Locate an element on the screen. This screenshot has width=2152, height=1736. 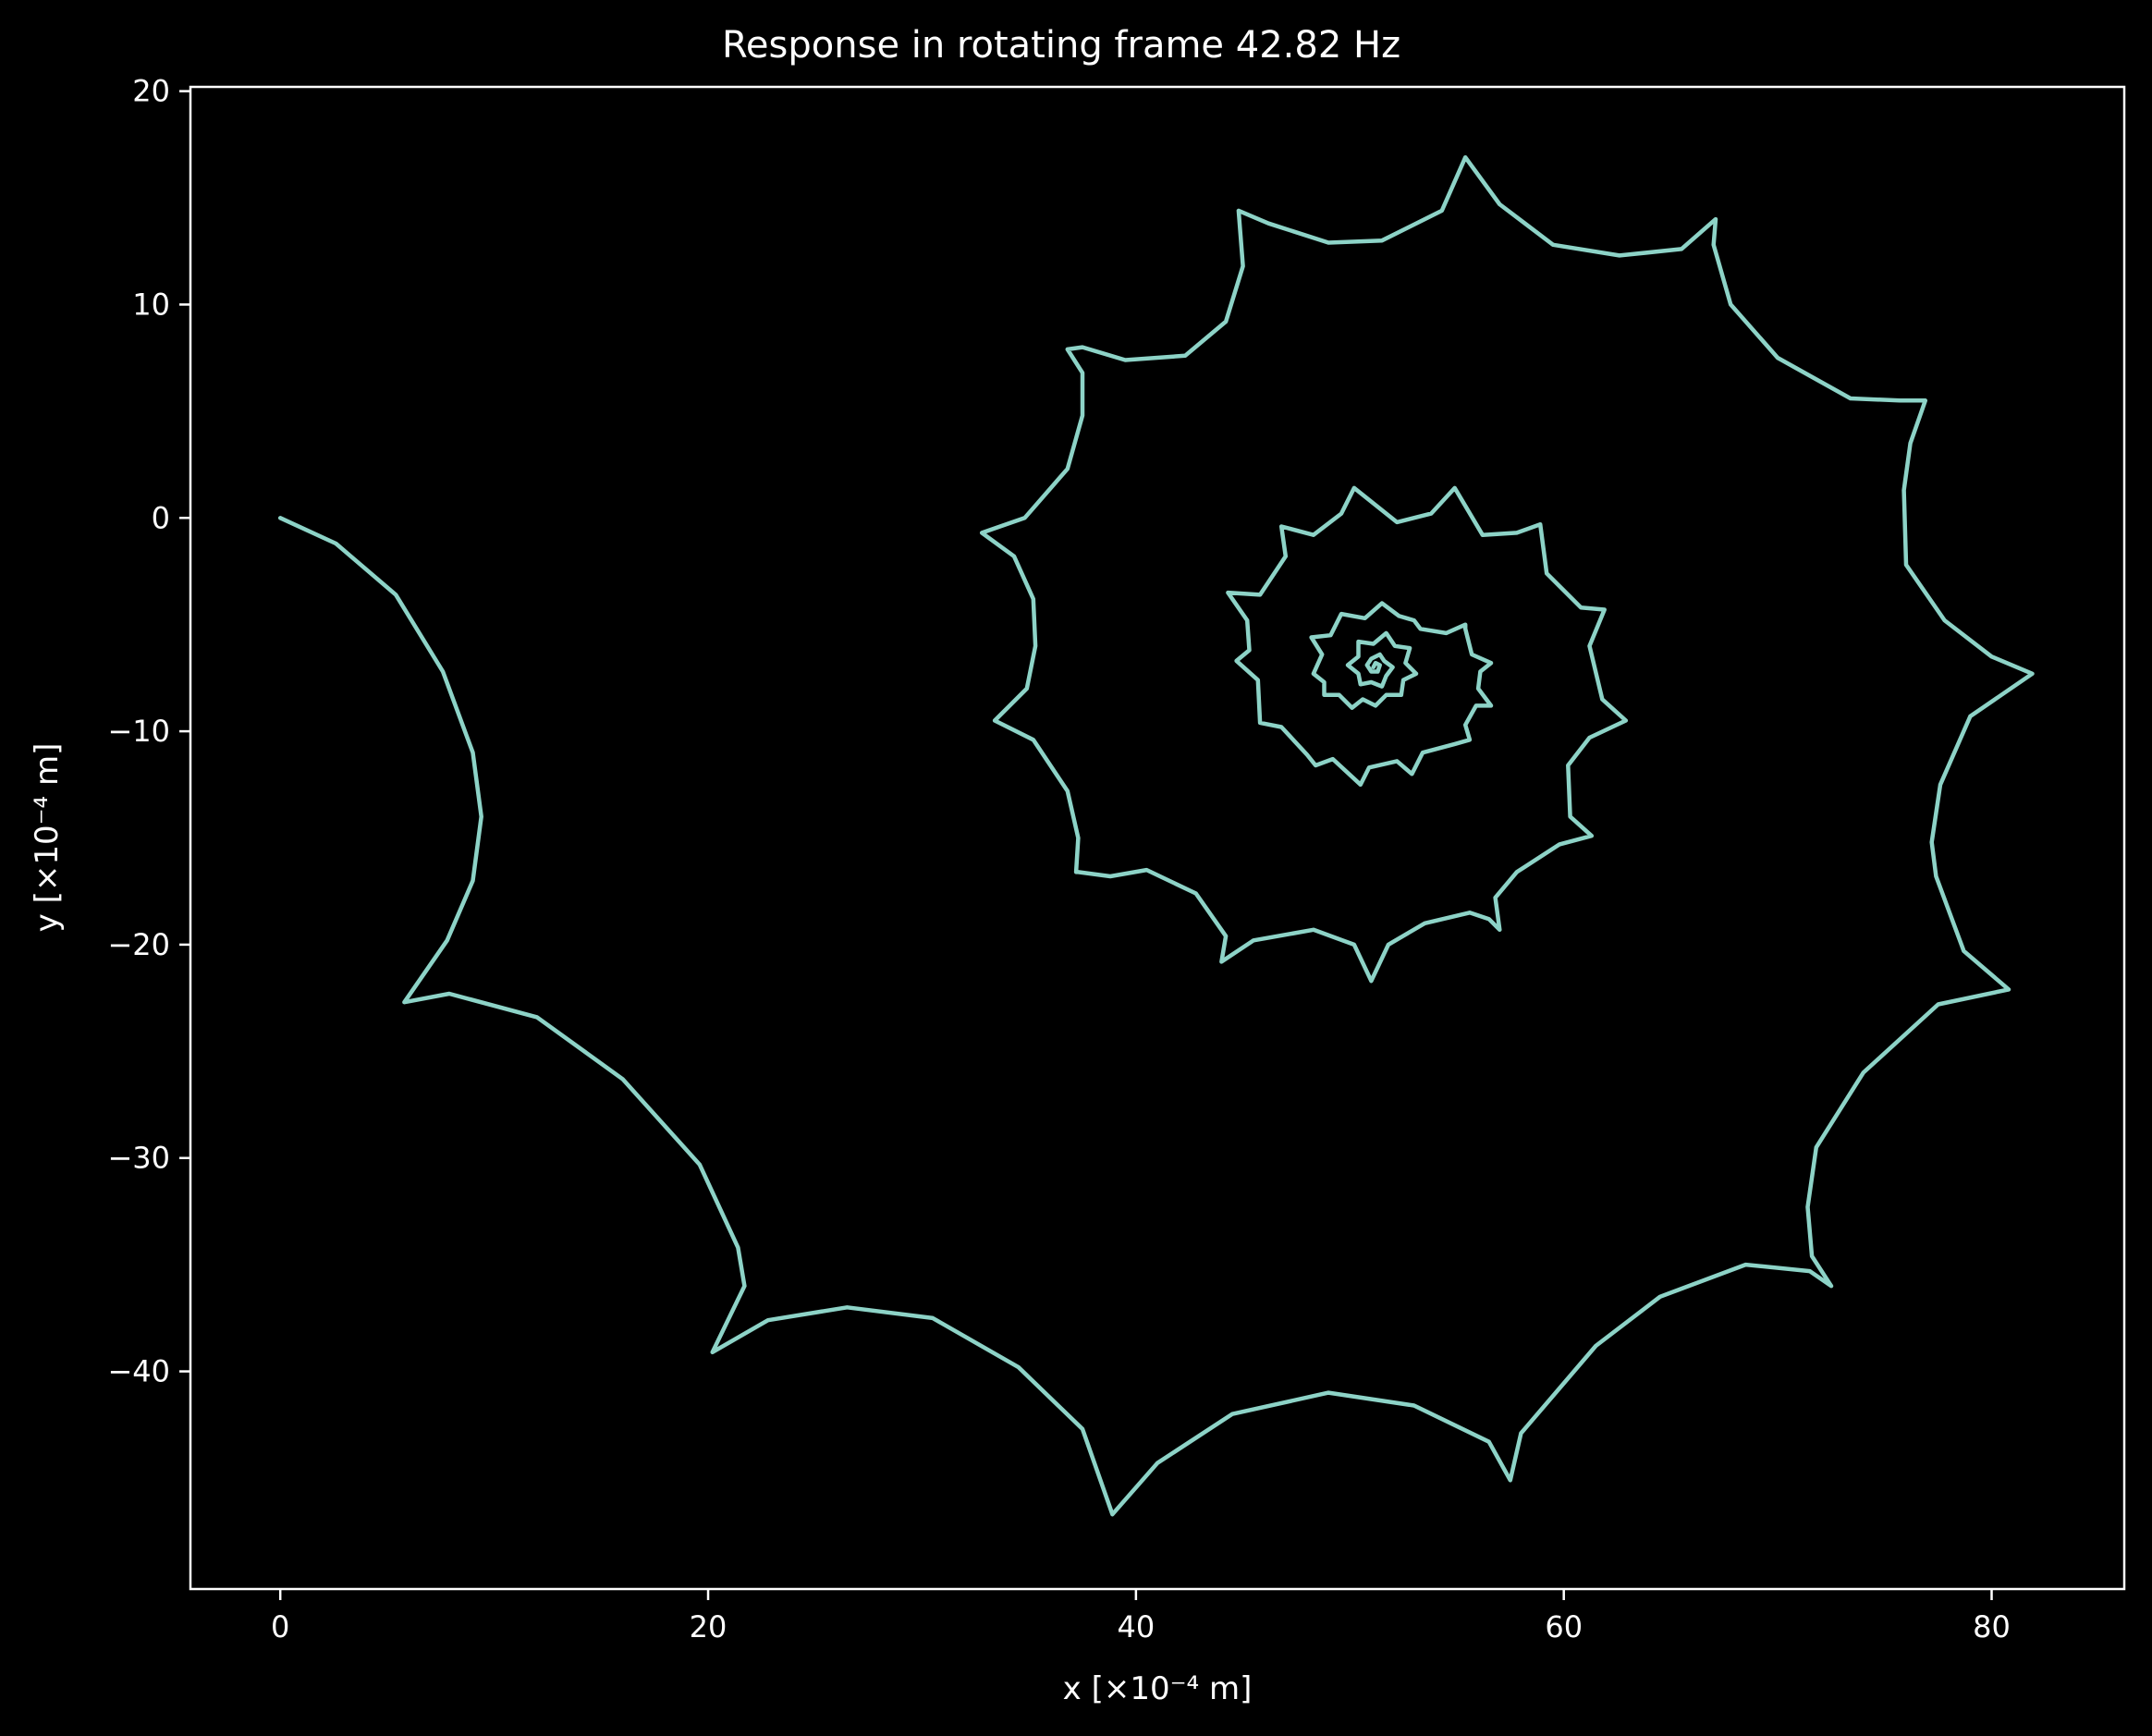
y-axis: 20 10 0 −10 −20 −30 −40 is located at coordinates (149, 731).